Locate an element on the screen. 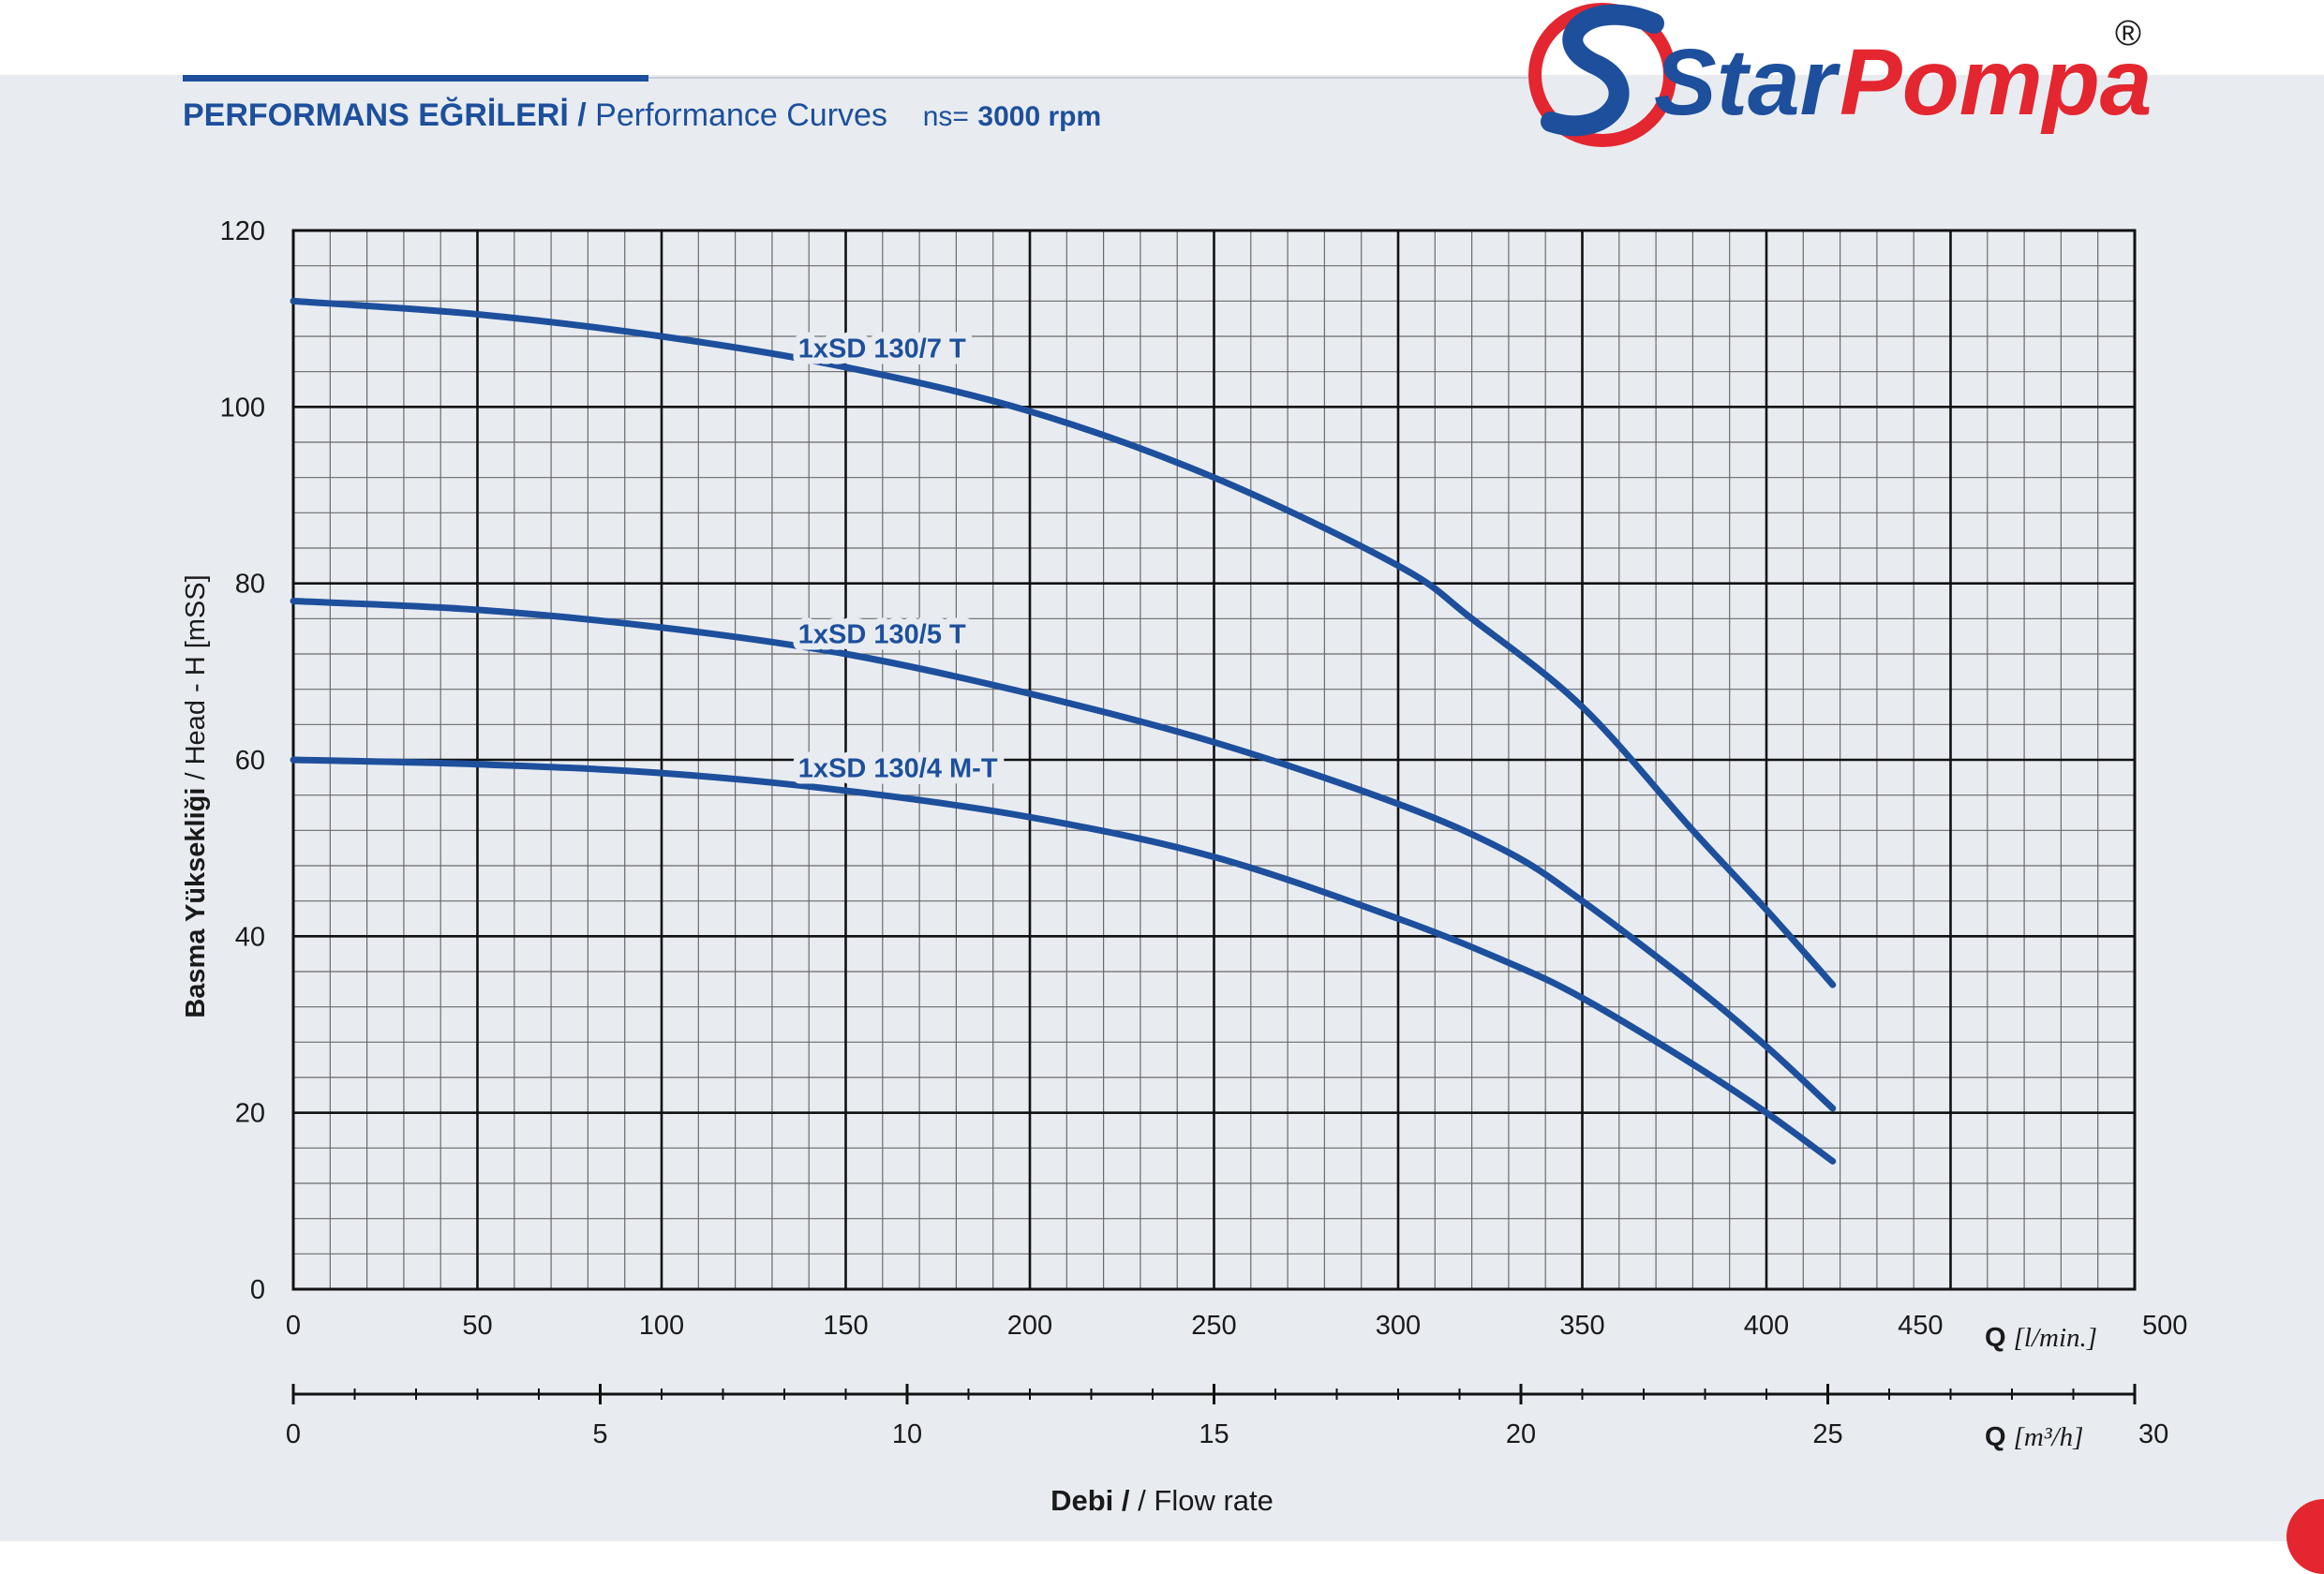 Image resolution: width=2324 pixels, height=1574 pixels. y-axis-ticks: 0 20 40 60 80 100 120 is located at coordinates (242, 760).